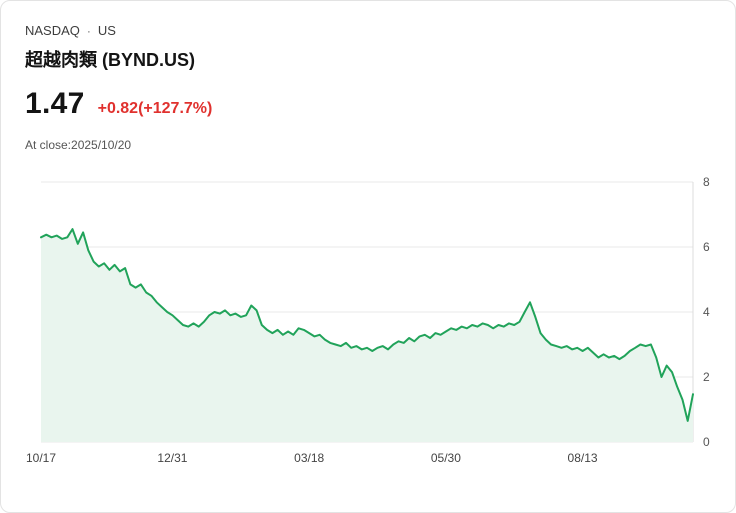 The width and height of the screenshot is (736, 513). I want to click on price-value: 1.47, so click(55, 103).